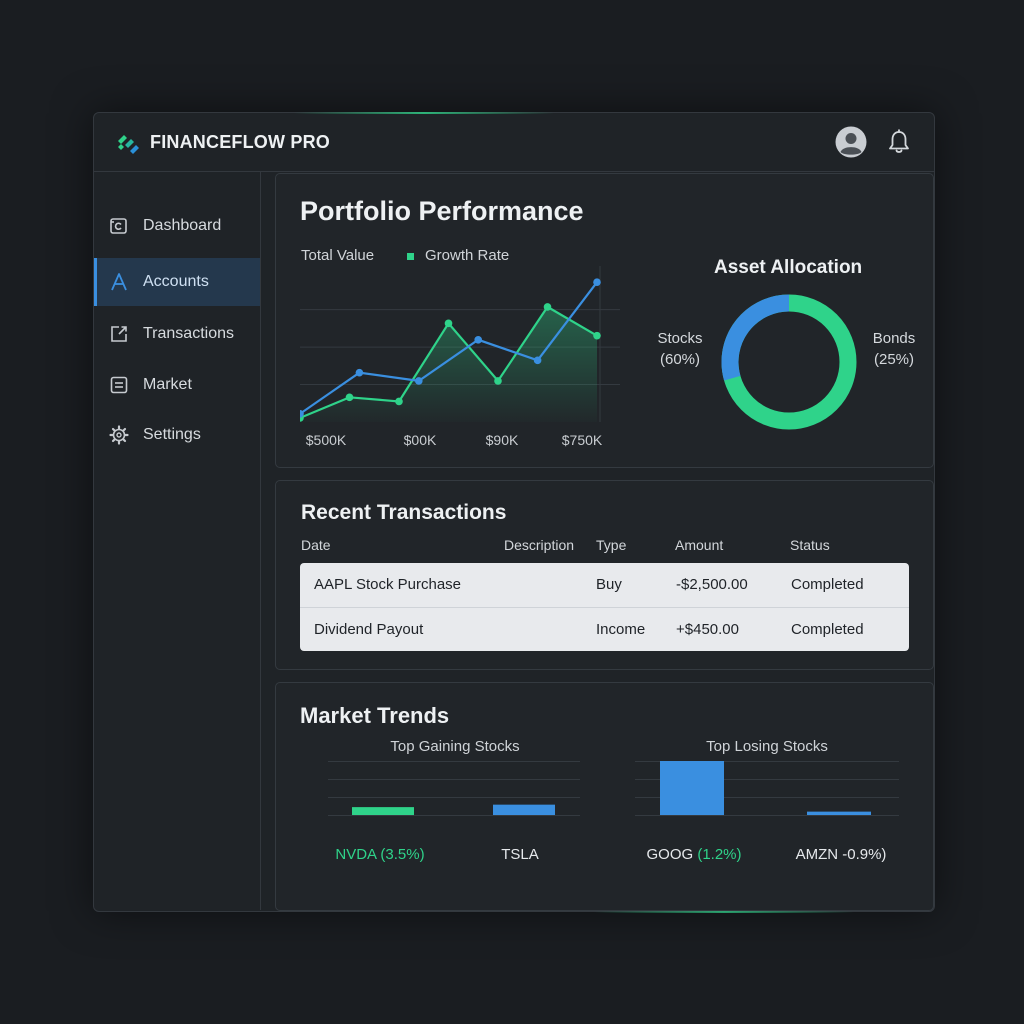 This screenshot has width=1024, height=1024. Describe the element at coordinates (707, 629) in the screenshot. I see `row-amount: +$450.00` at that location.